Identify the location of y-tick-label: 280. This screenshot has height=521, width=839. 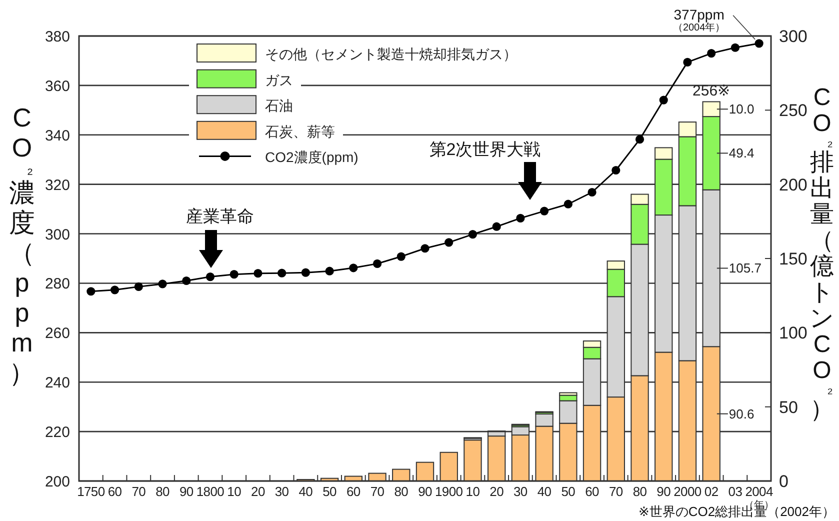
(57, 284).